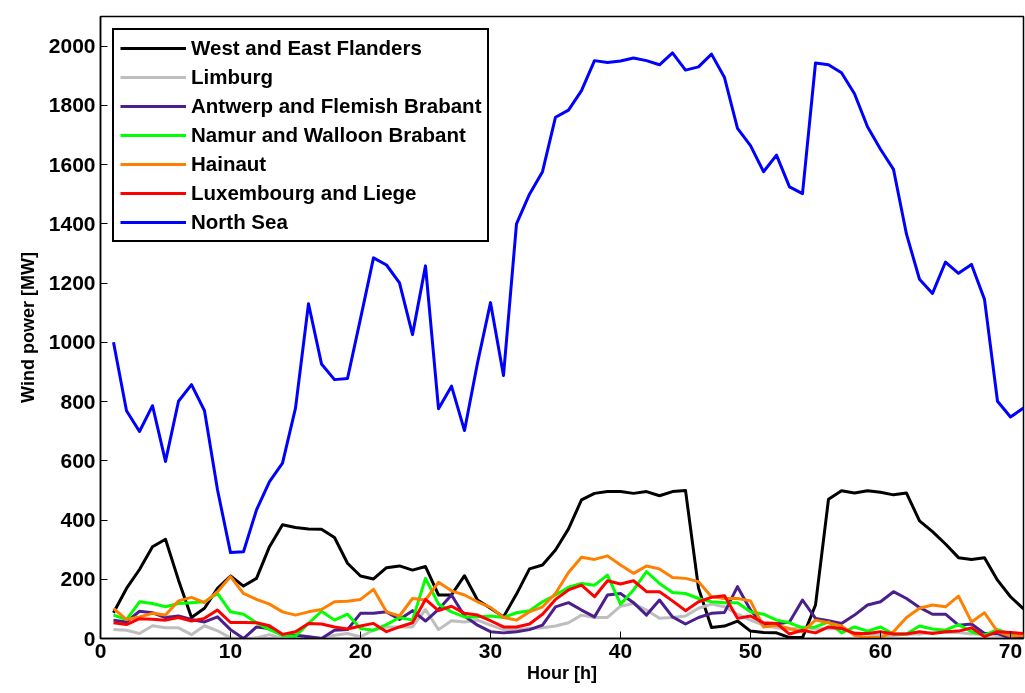 The height and width of the screenshot is (693, 1025). What do you see at coordinates (750, 650) in the screenshot?
I see `x-tick-label: 50` at bounding box center [750, 650].